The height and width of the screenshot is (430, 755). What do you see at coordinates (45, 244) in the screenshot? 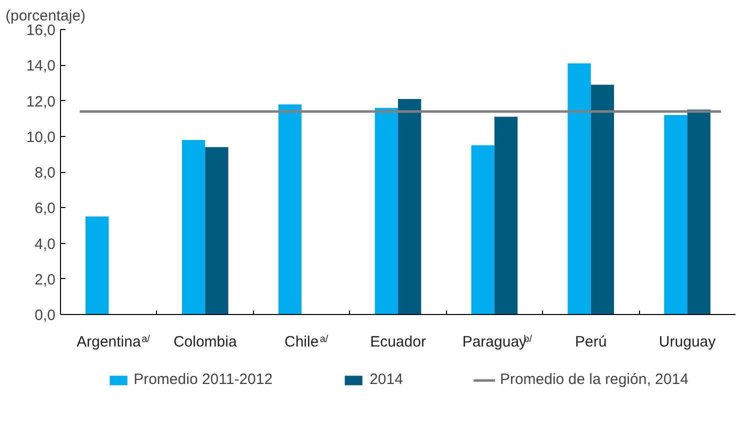
I see `y-tick-label: 4,0` at bounding box center [45, 244].